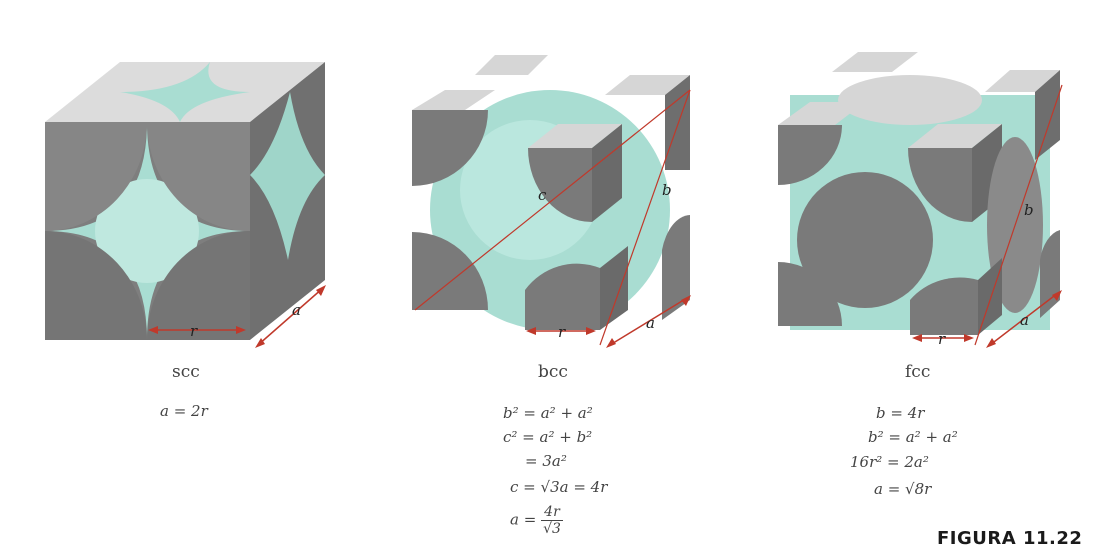 The width and height of the screenshot is (1094, 556). Describe the element at coordinates (810, 294) in the screenshot. I see `fcc-corner-bottom-left` at that location.